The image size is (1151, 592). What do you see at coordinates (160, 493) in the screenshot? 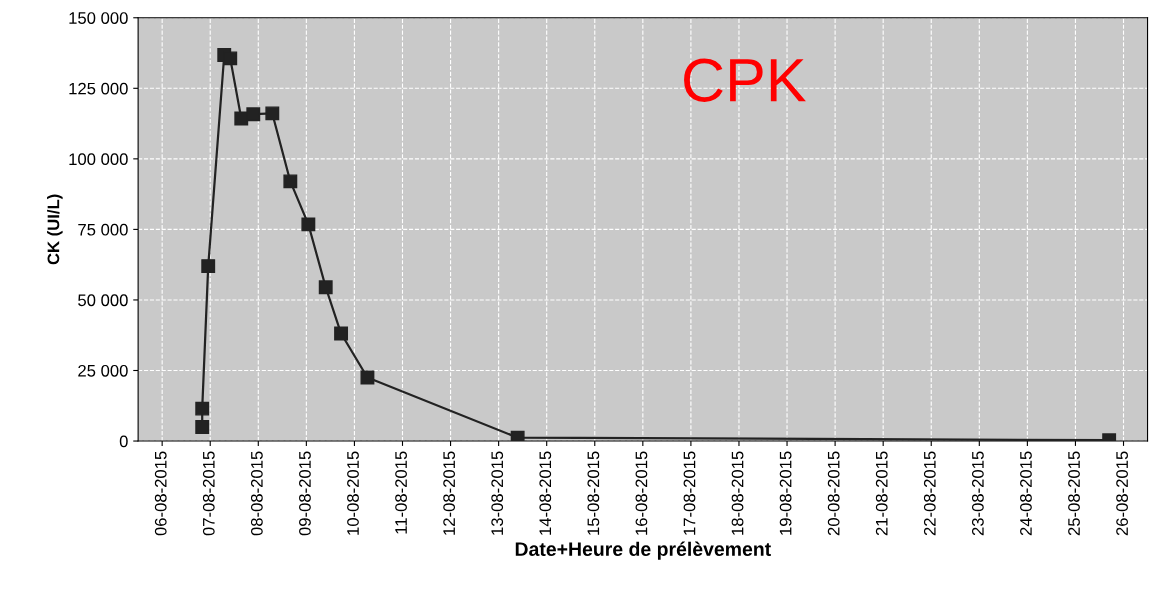
I see `x-tick-label: 06-08-2015` at bounding box center [160, 493].